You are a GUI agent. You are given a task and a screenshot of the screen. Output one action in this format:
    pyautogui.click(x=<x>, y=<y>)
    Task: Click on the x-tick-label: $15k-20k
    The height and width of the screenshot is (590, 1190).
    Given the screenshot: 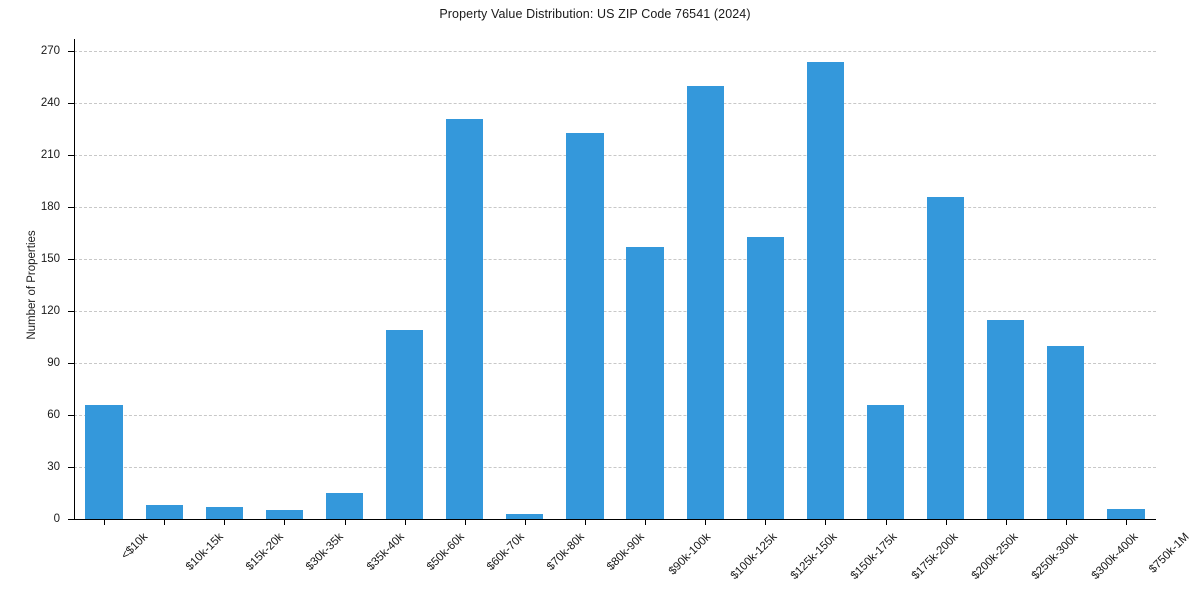 What is the action you would take?
    pyautogui.click(x=265, y=552)
    